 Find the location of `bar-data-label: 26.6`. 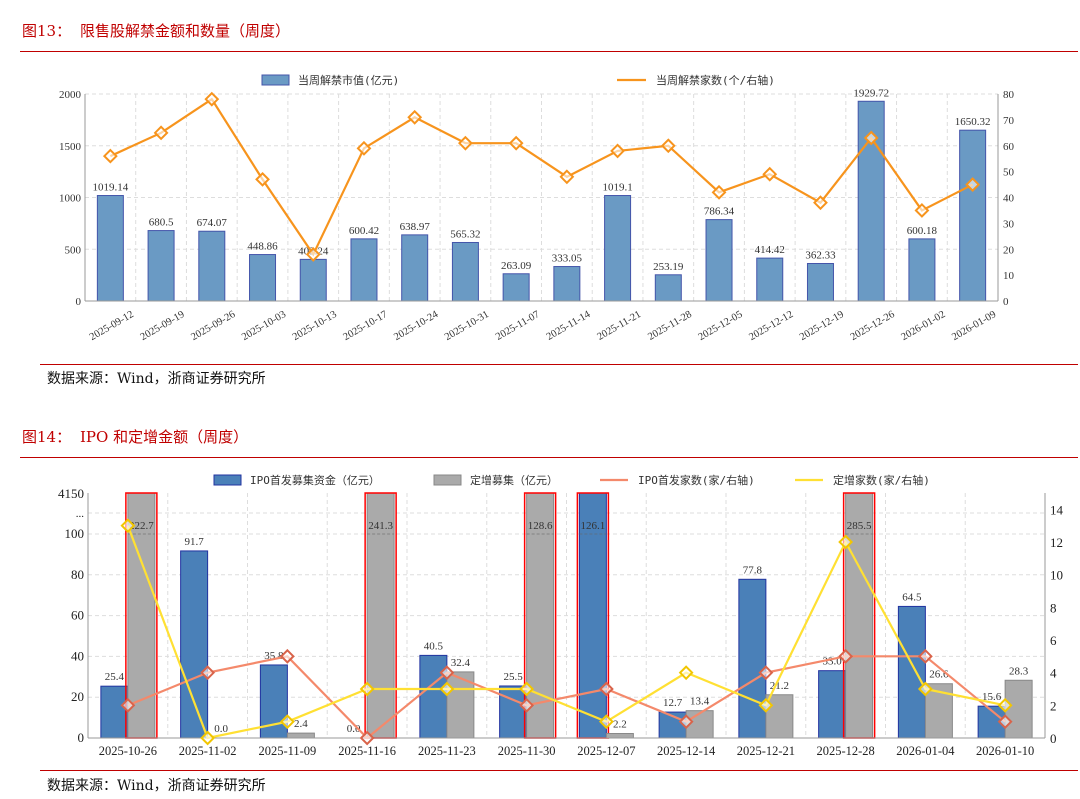

bar-data-label: 26.6 is located at coordinates (939, 675).